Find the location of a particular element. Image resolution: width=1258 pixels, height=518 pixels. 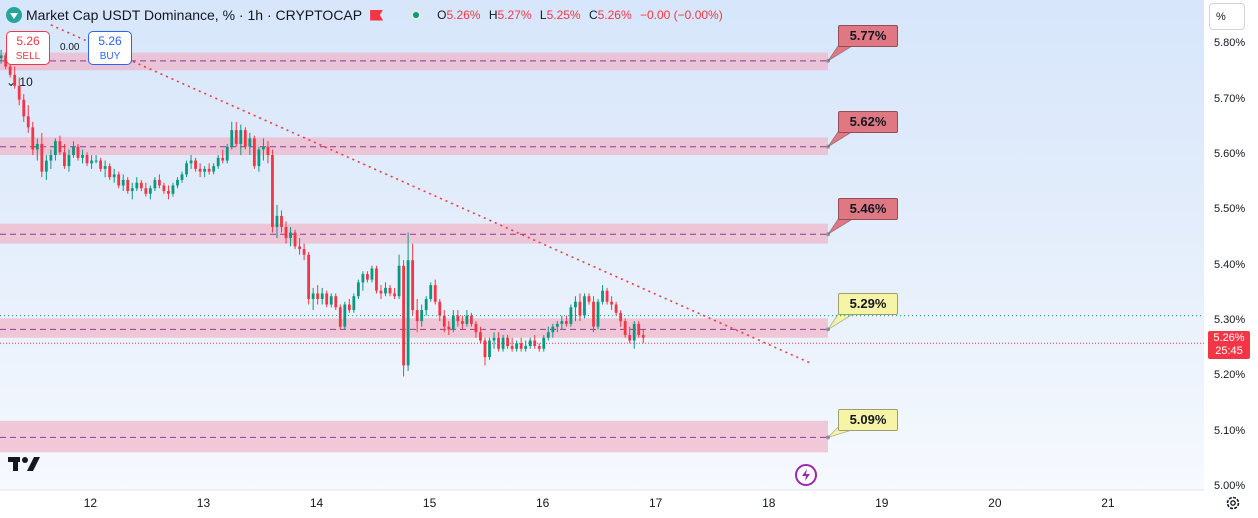

lightning-icon is located at coordinates (806, 475).